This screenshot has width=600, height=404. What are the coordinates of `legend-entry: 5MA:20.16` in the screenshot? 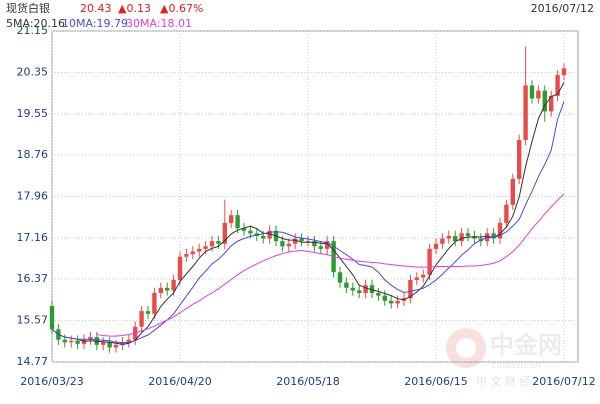 It's located at (35, 23).